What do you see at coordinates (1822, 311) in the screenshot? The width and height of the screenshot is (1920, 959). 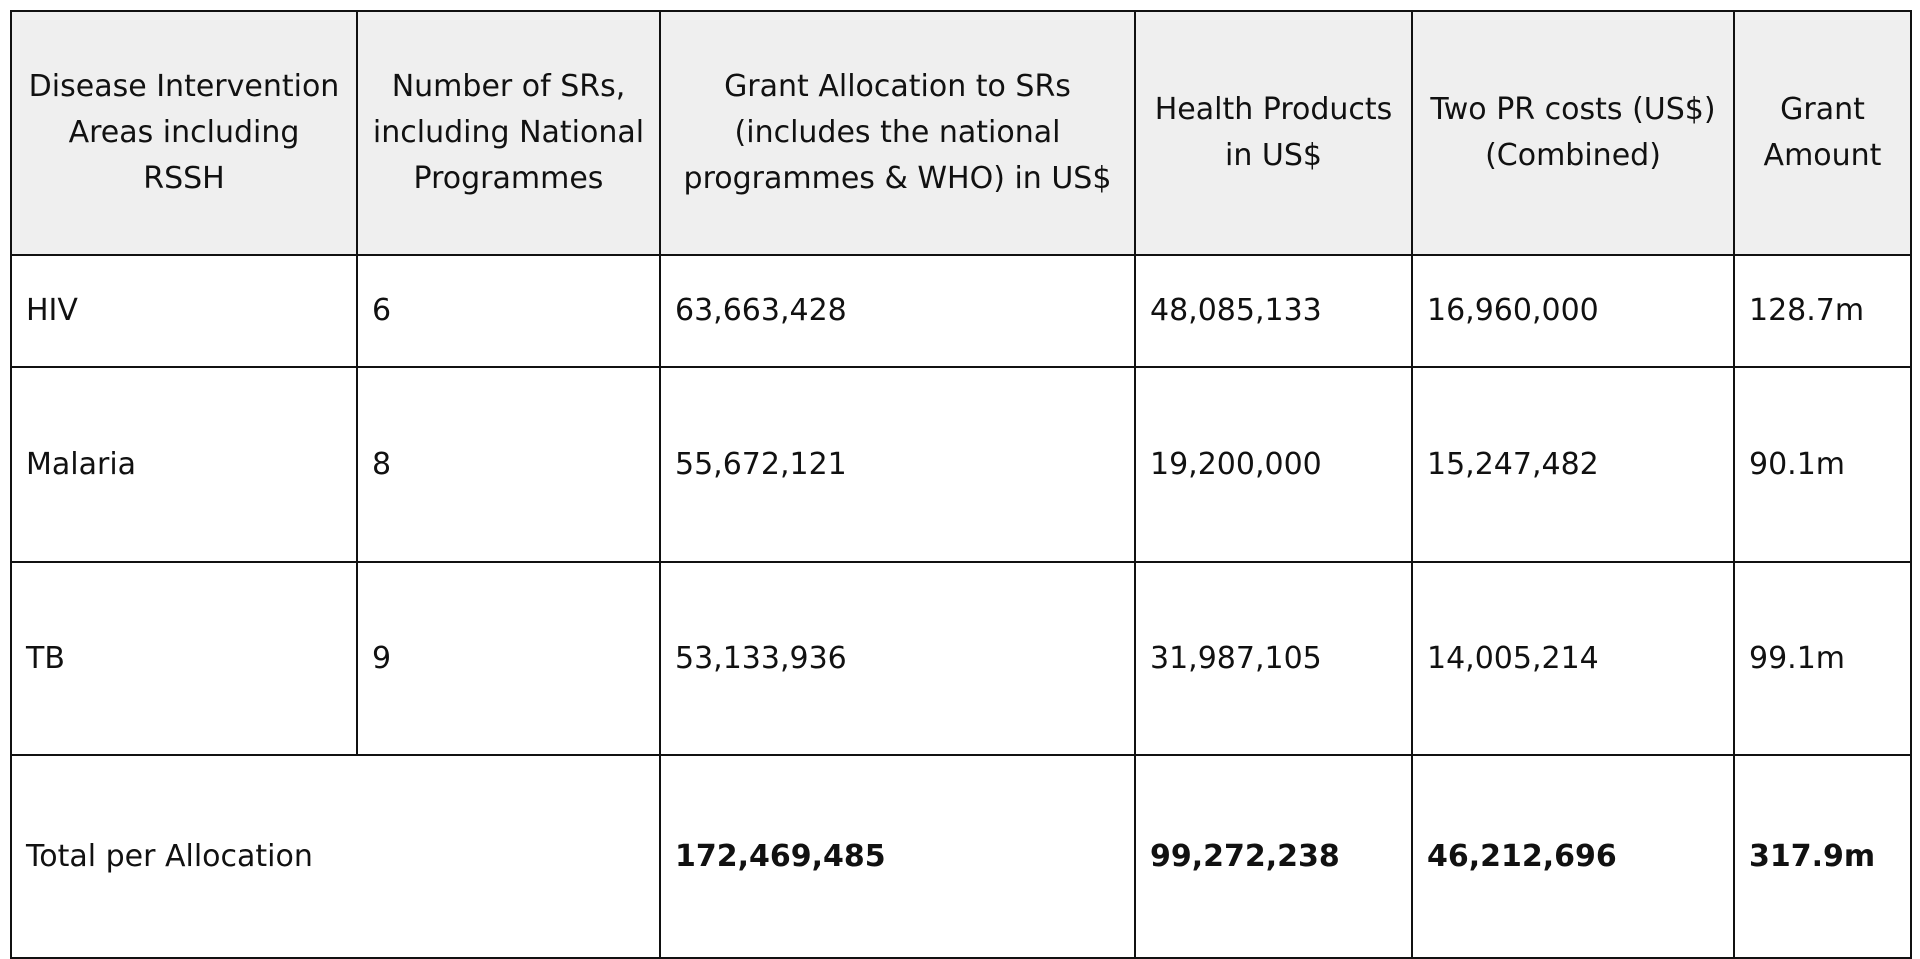 I see `cell: 128.7m` at bounding box center [1822, 311].